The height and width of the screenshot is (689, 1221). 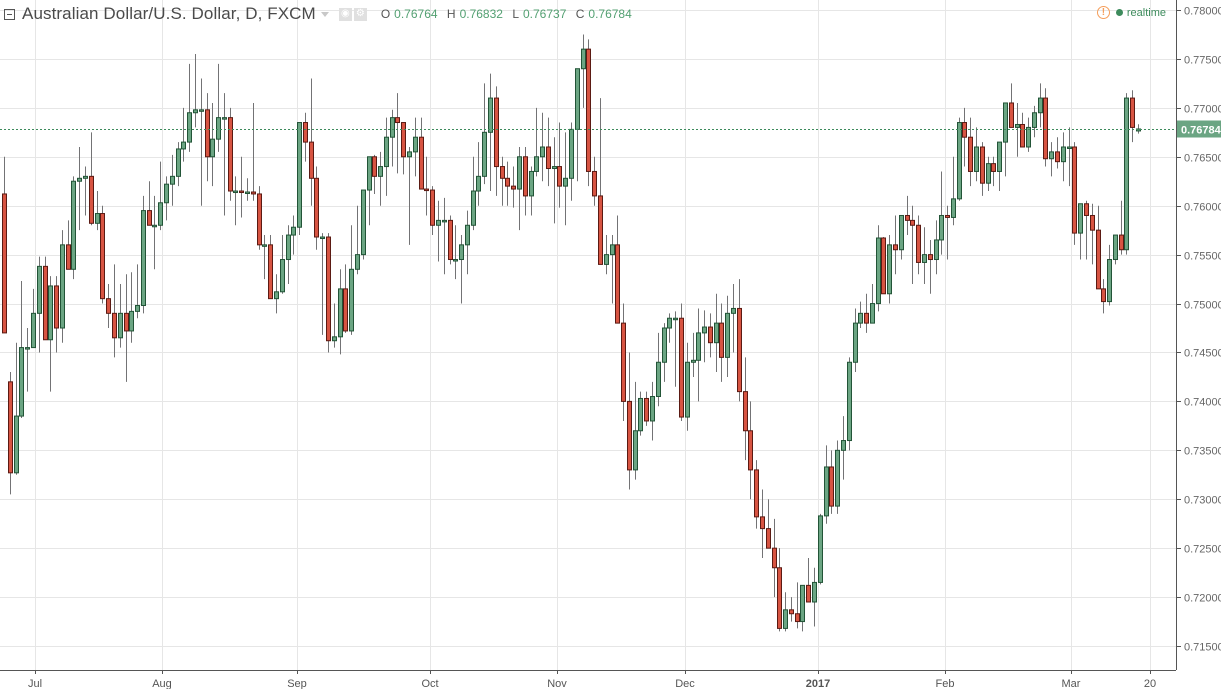 I want to click on y-axis-label: 0.74000, so click(x=1202, y=403).